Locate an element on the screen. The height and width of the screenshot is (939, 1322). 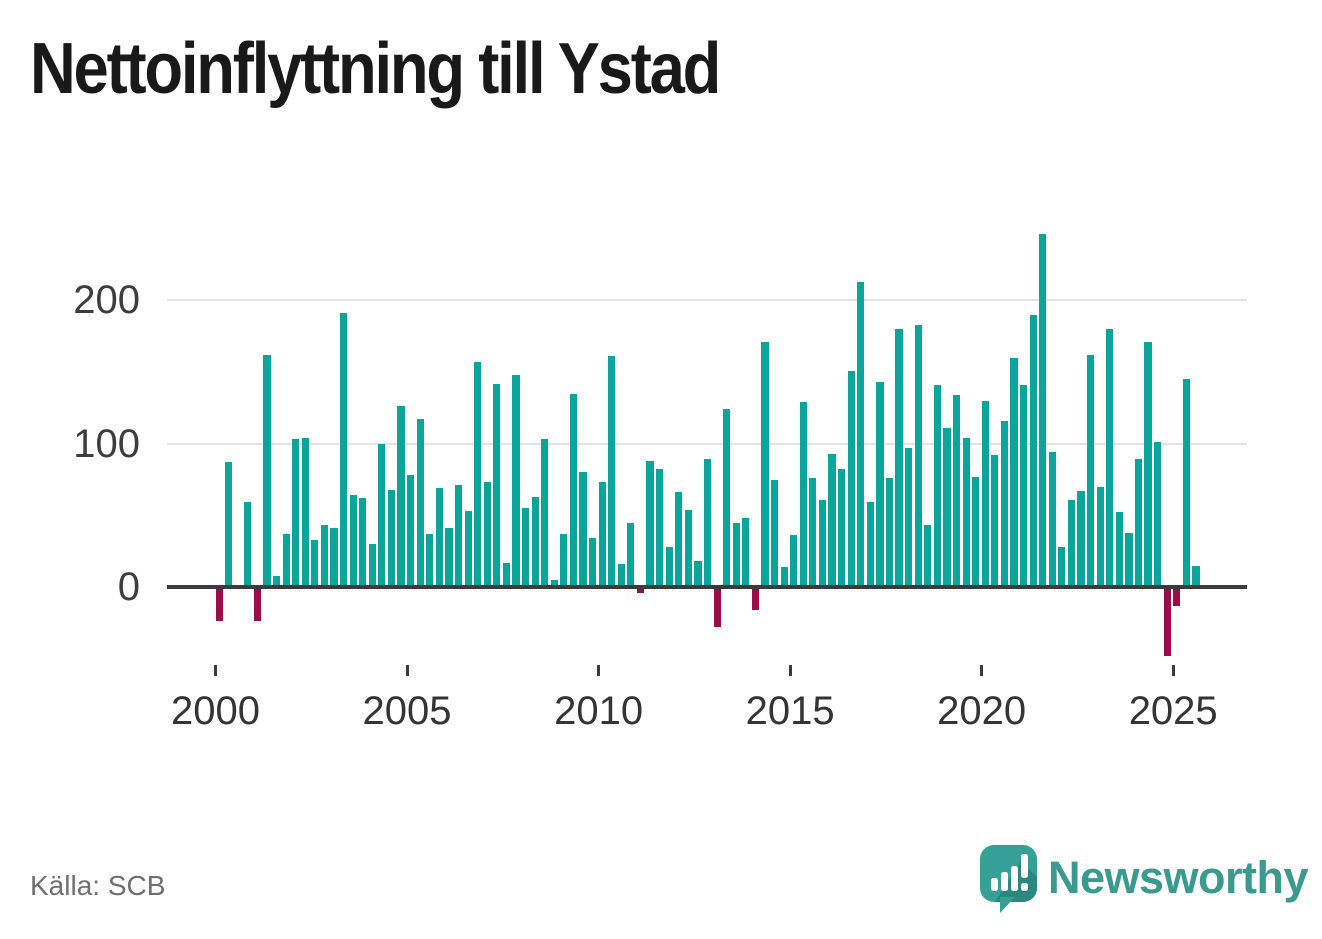
newsworthy-logo-icon is located at coordinates (1008, 879).